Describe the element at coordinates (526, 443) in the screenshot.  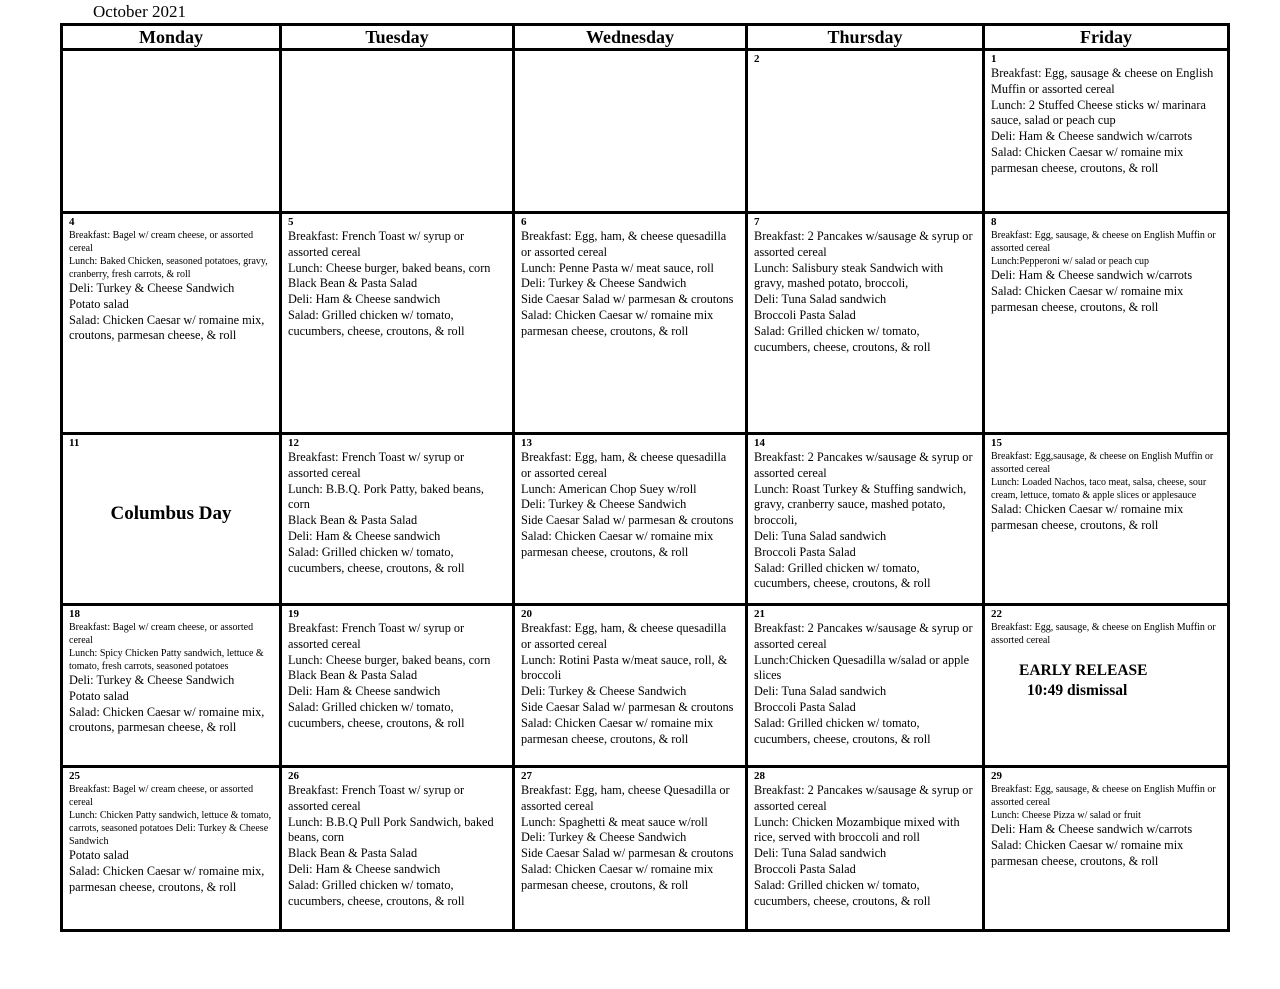
I see `date-number: 13` at that location.